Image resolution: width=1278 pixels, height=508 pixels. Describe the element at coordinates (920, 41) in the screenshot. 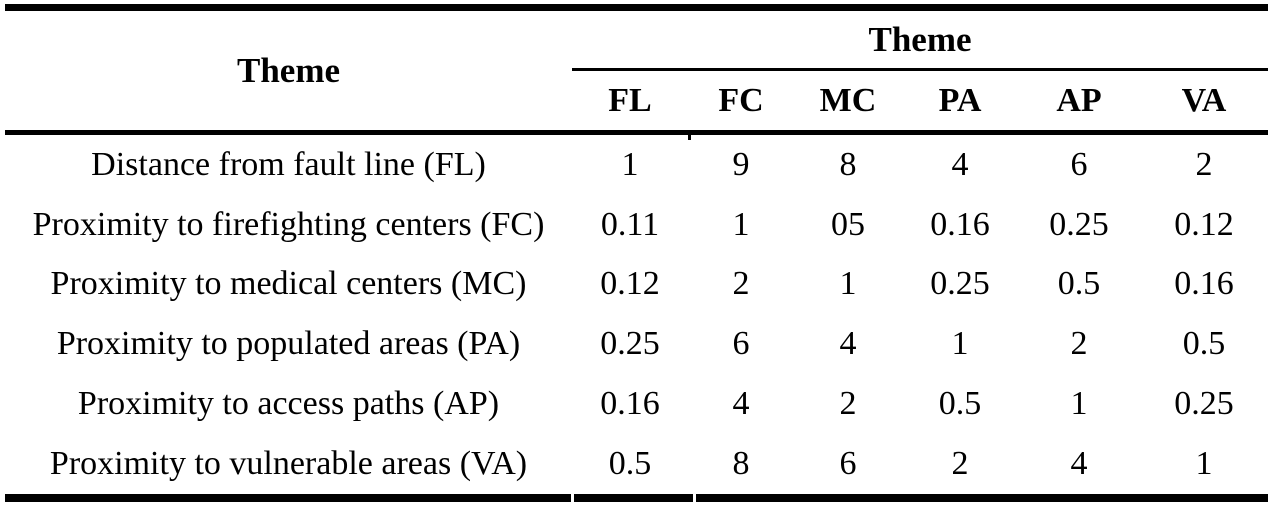

I see `column-group-header-theme: Theme` at that location.